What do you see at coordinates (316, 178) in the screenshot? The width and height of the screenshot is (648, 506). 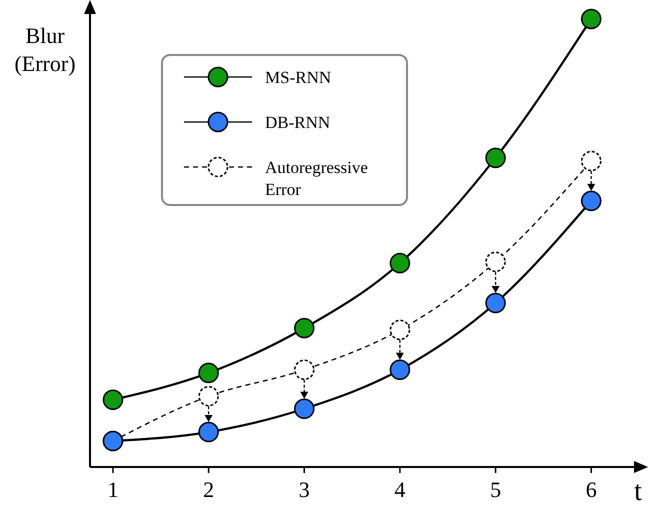 I see `legend-label: Autoregressive Error` at bounding box center [316, 178].